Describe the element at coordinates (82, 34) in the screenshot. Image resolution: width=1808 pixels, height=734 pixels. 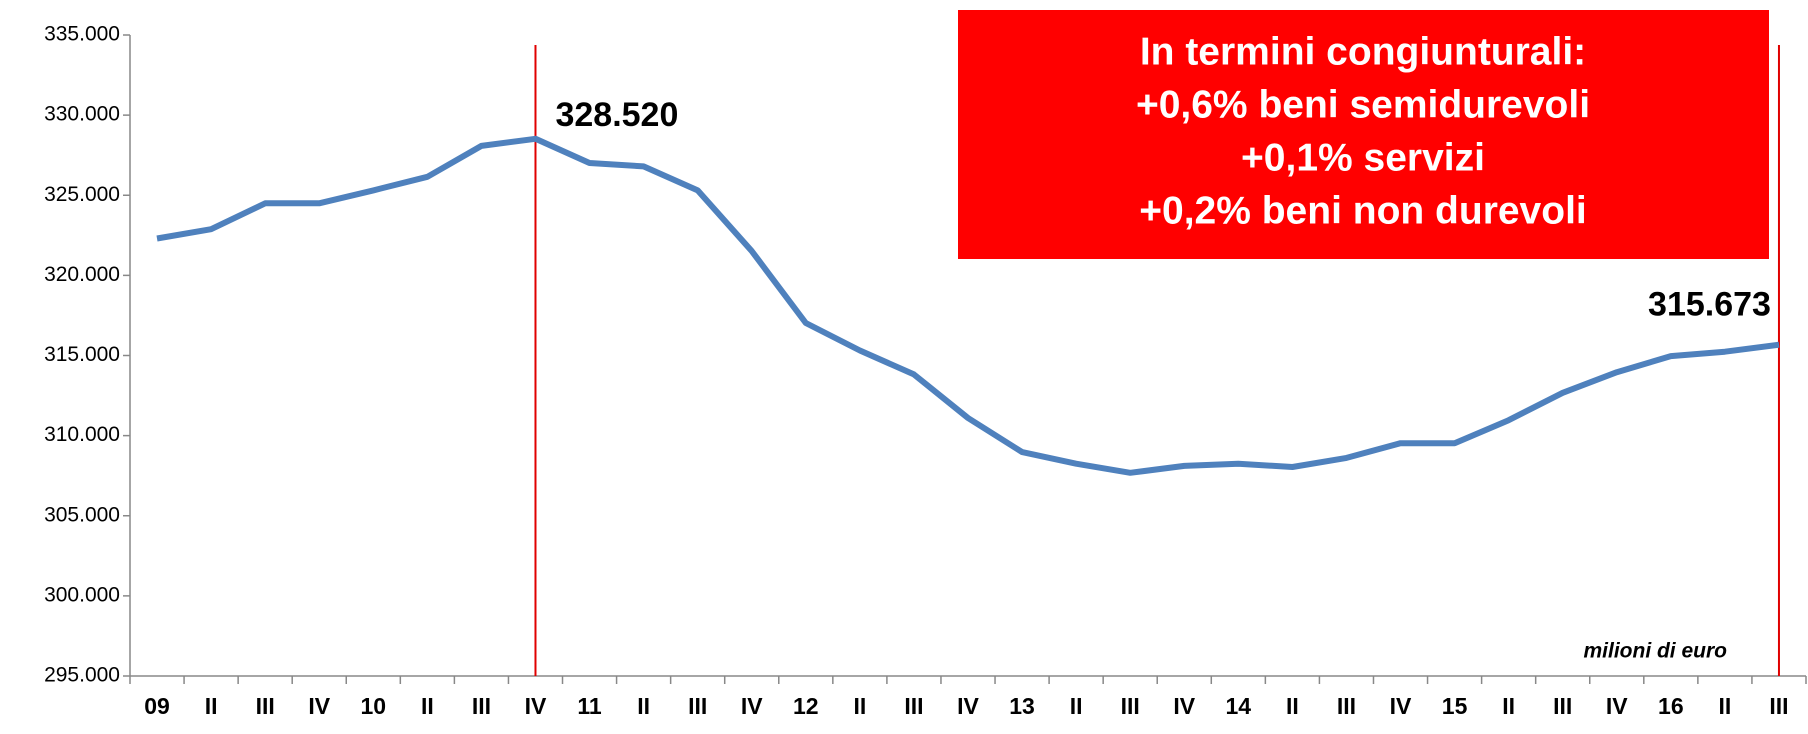
I see `y-tick-label: 335.000` at that location.